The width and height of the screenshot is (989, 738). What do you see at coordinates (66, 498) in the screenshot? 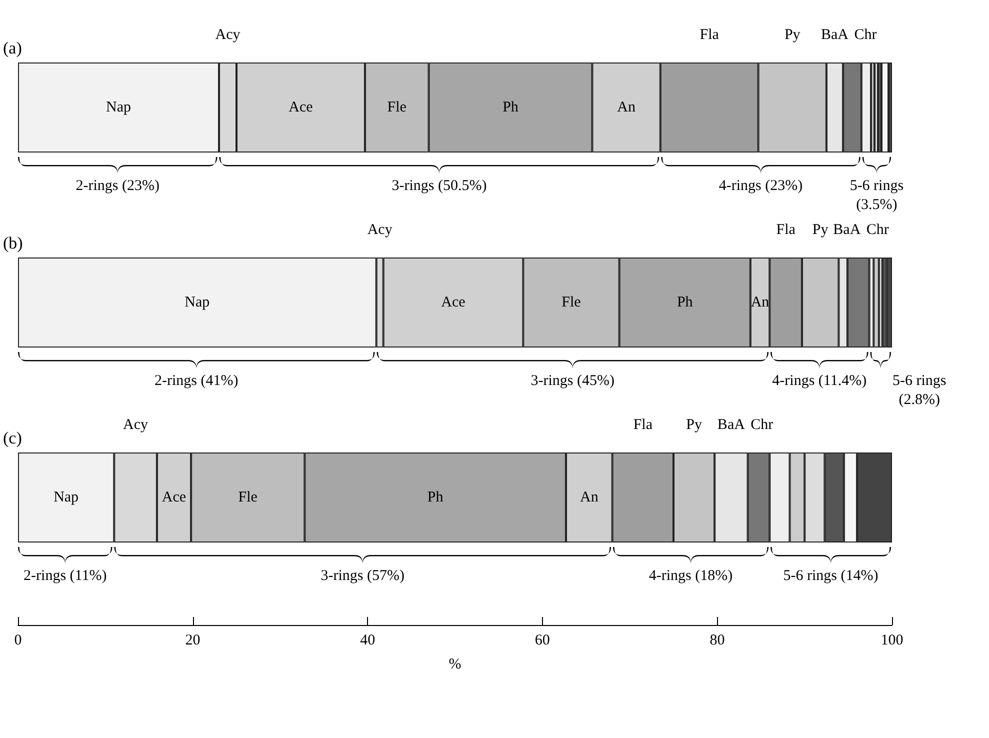
I see `series-label: Nap` at bounding box center [66, 498].